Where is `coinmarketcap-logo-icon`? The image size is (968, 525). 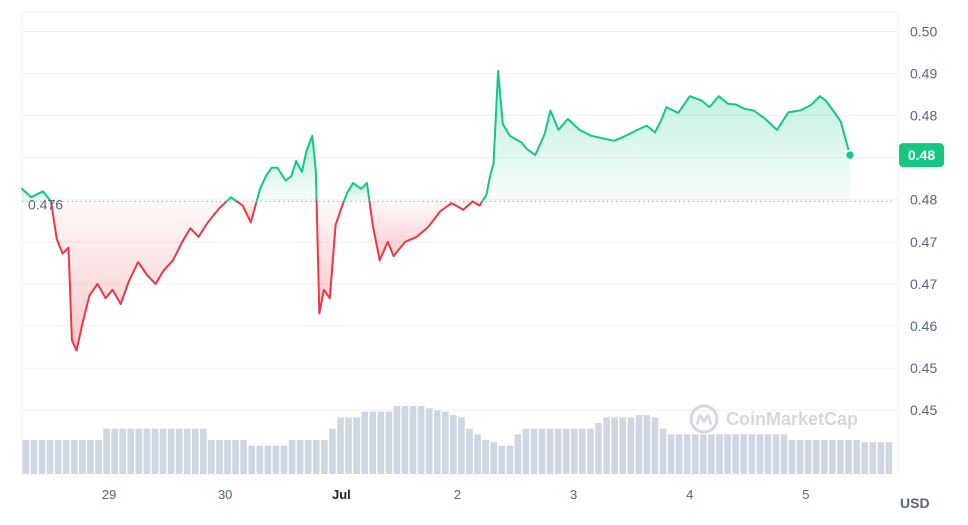
coinmarketcap-logo-icon is located at coordinates (704, 419).